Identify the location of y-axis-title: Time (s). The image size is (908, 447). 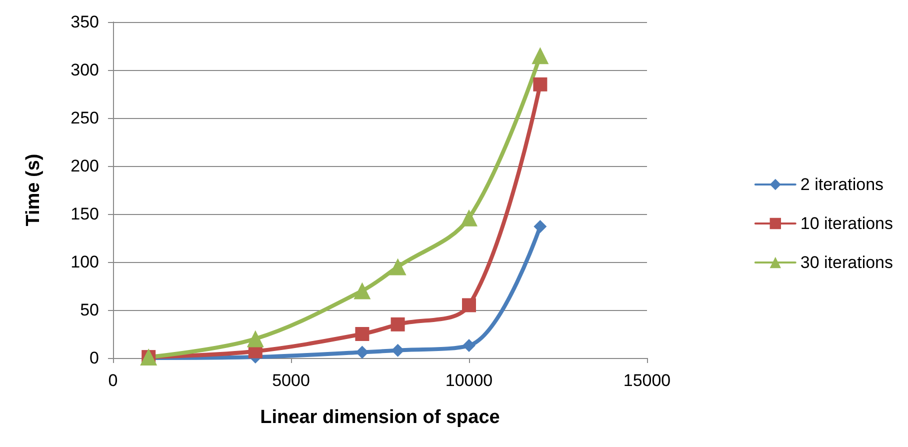
(33, 190).